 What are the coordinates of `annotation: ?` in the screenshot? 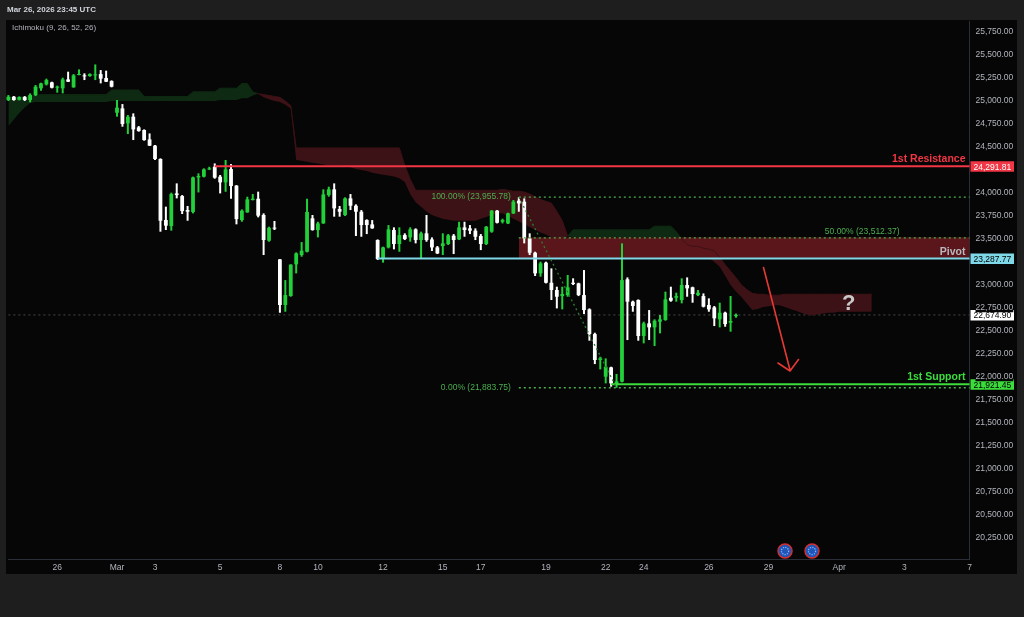 It's located at (849, 302).